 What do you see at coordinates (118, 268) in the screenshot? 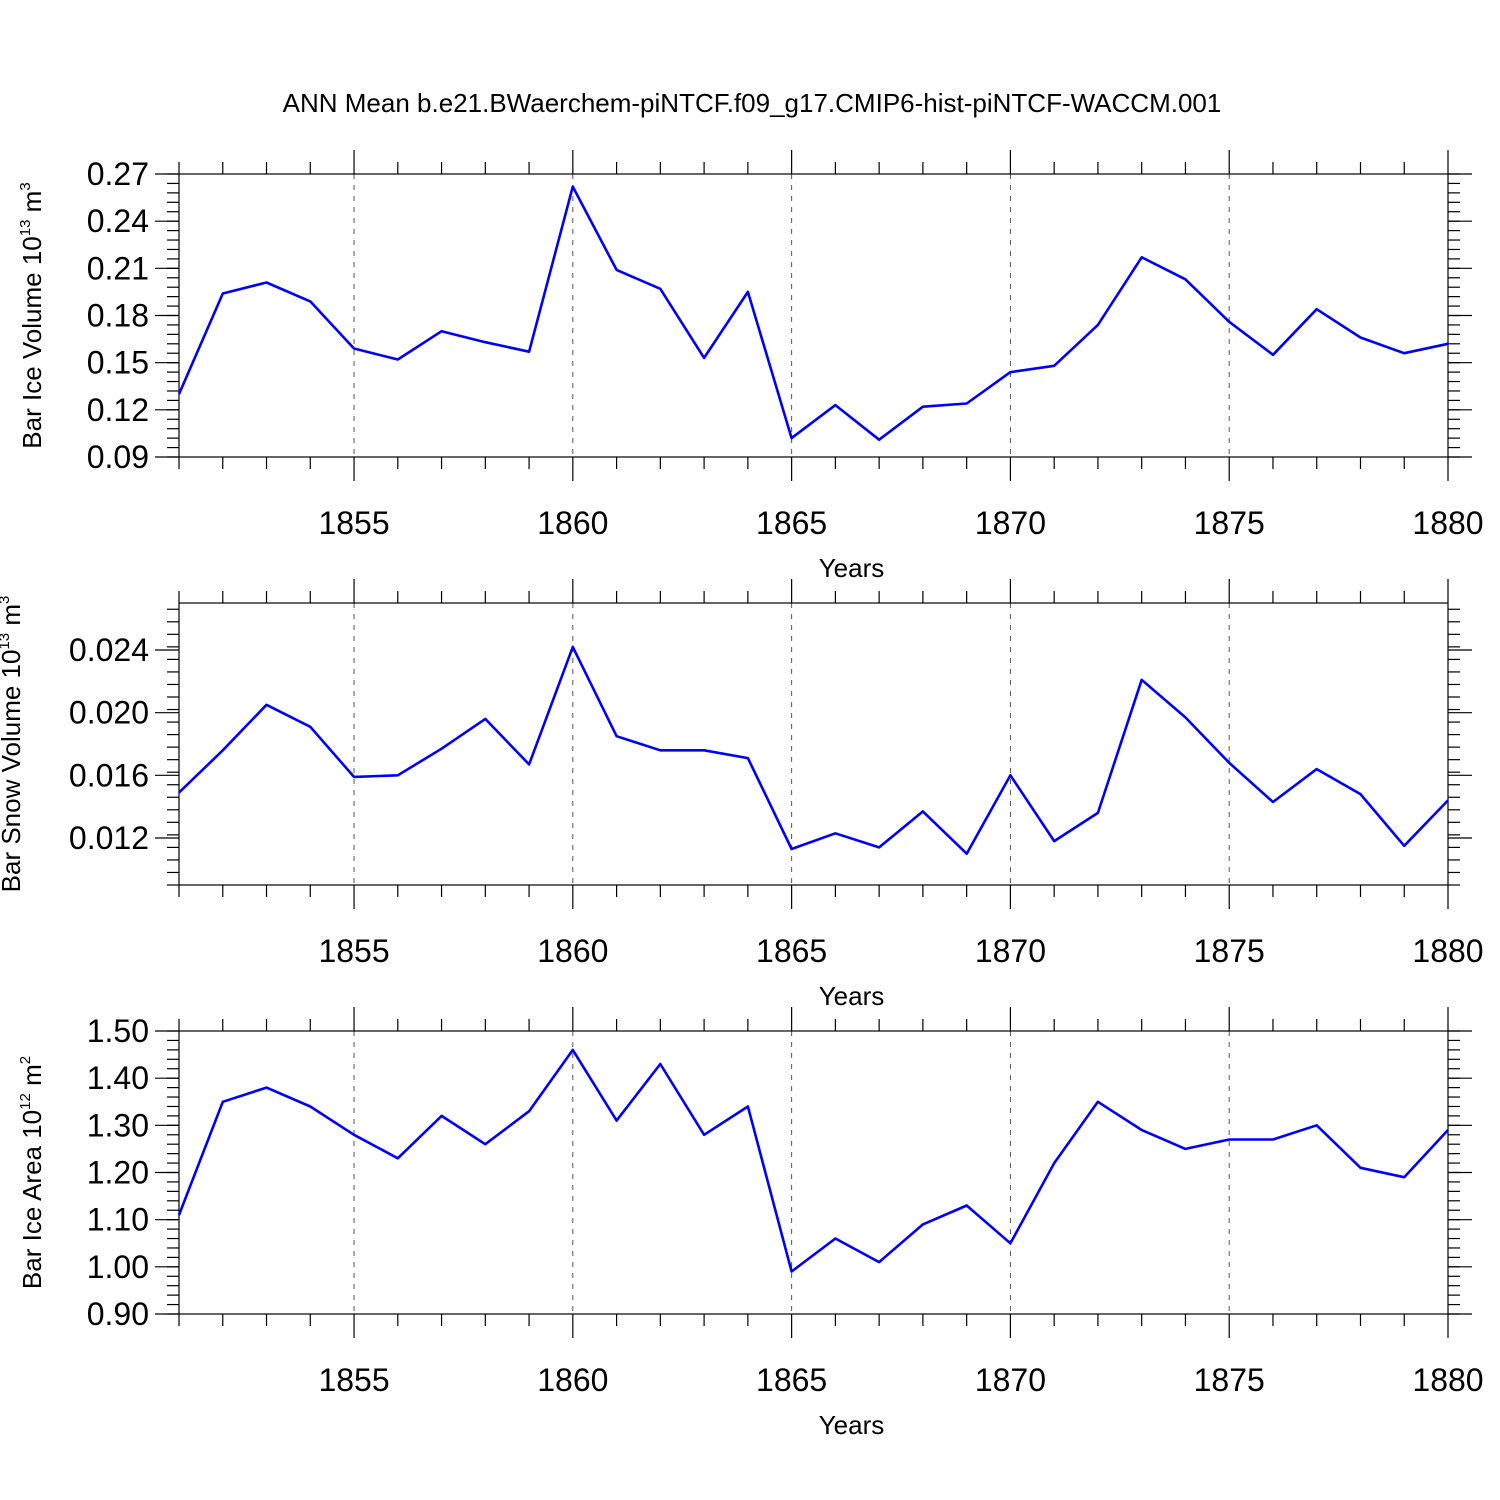
I see `y-tick-label: 0.21` at bounding box center [118, 268].